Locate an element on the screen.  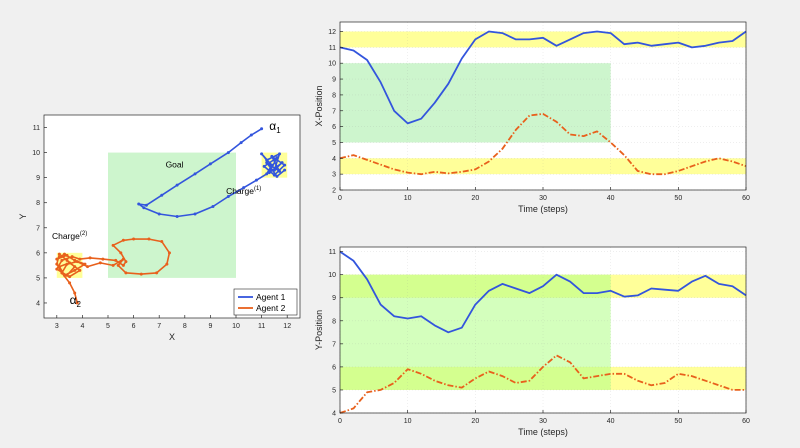
x-position-xtick-label: 40 is located at coordinates (611, 198).